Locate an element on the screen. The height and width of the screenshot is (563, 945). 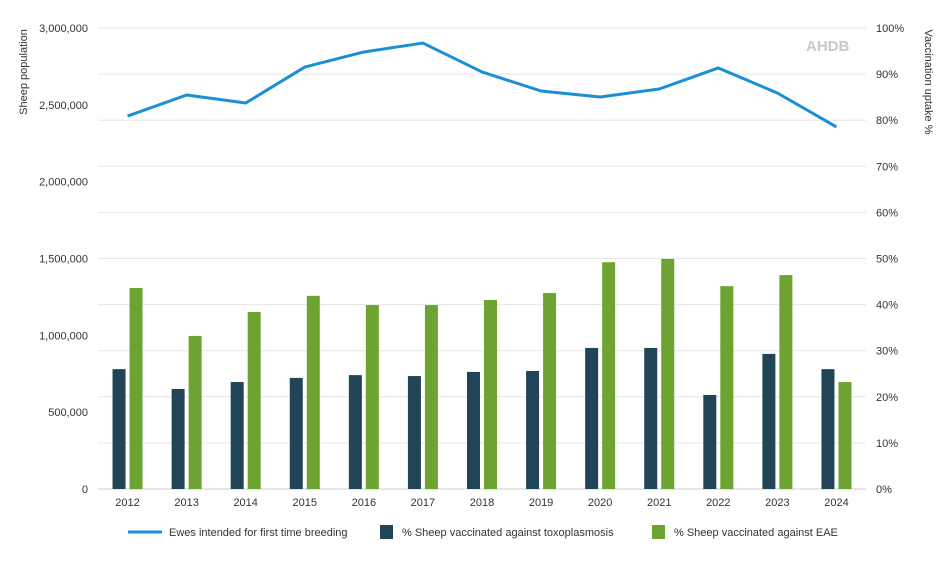
x-tick-label: 2021 is located at coordinates (659, 503).